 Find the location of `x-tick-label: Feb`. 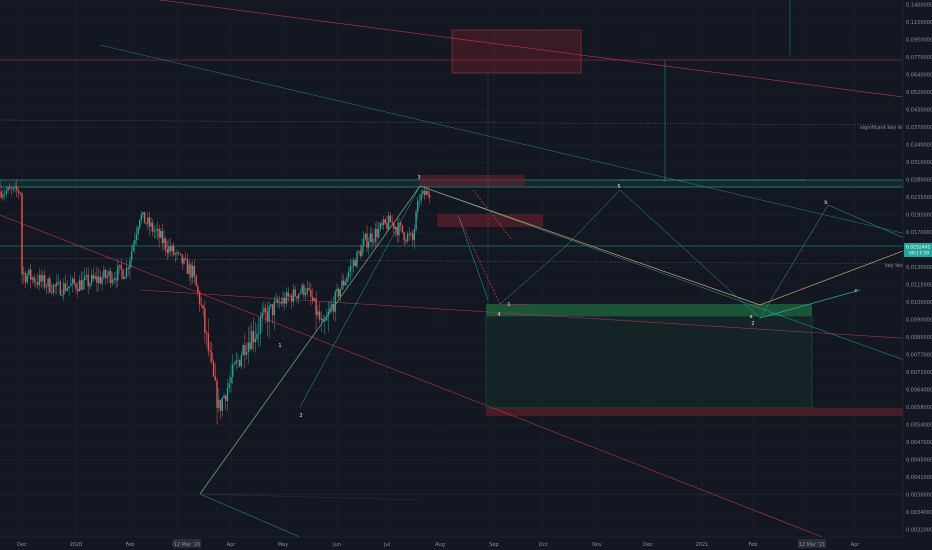

x-tick-label: Feb is located at coordinates (753, 545).